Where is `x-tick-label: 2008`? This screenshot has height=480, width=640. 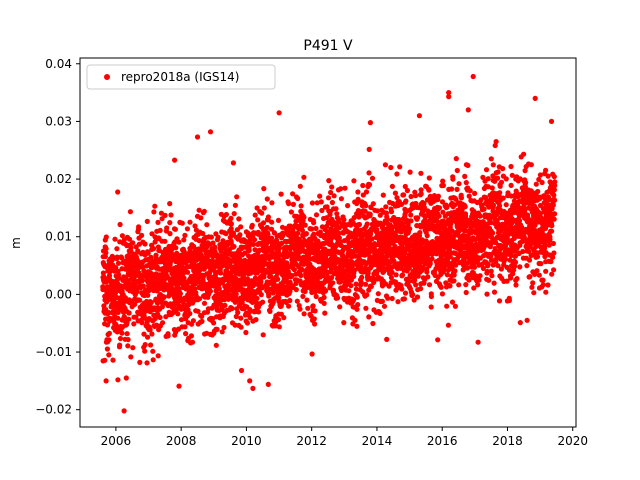
x-tick-label: 2008 is located at coordinates (181, 441).